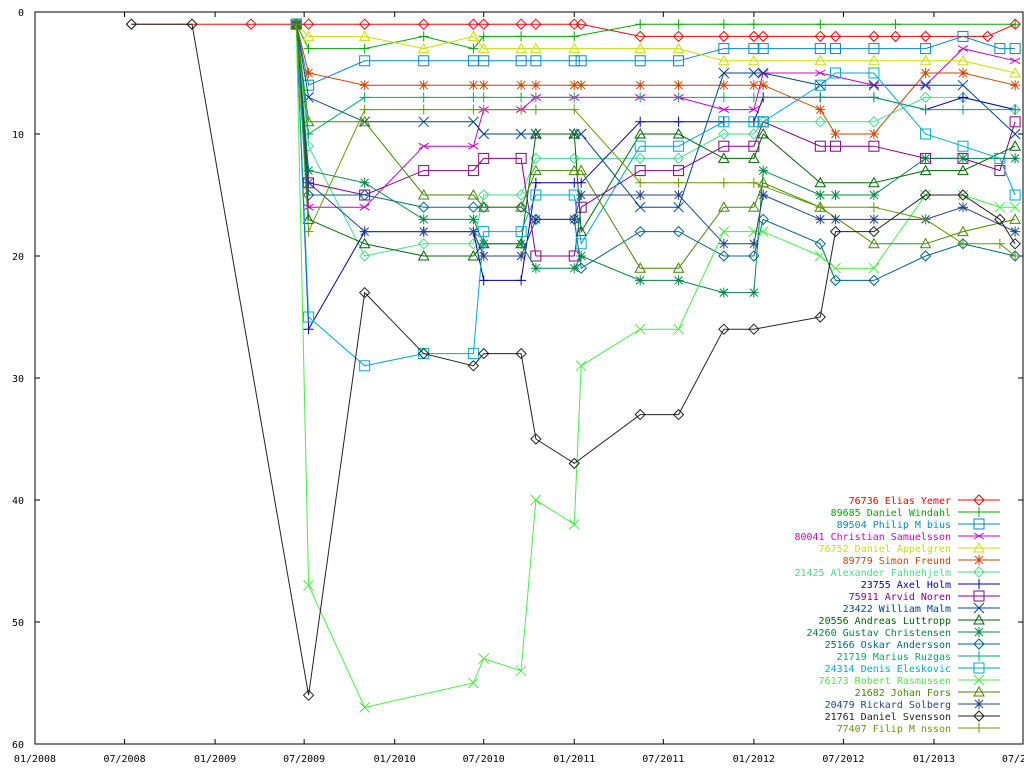 Image resolution: width=1024 pixels, height=768 pixels. Describe the element at coordinates (1013, 759) in the screenshot. I see `x-tick-label: 07/2013` at that location.